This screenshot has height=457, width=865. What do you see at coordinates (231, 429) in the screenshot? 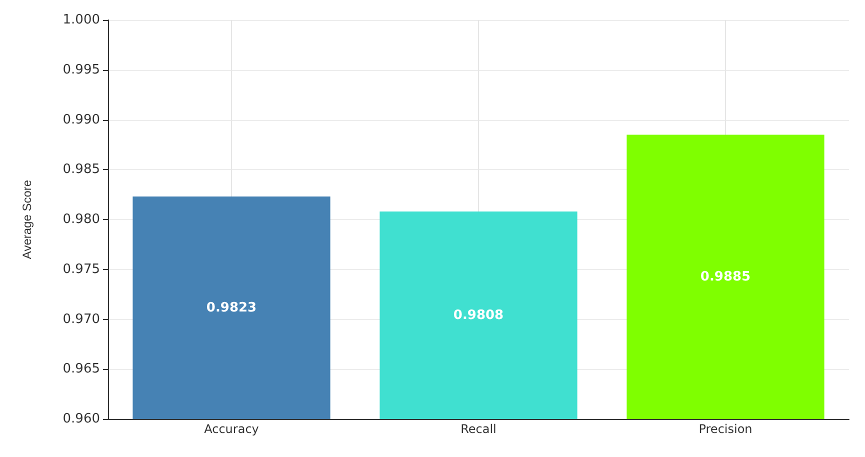
I see `x-tick-label: Accuracy` at bounding box center [231, 429].